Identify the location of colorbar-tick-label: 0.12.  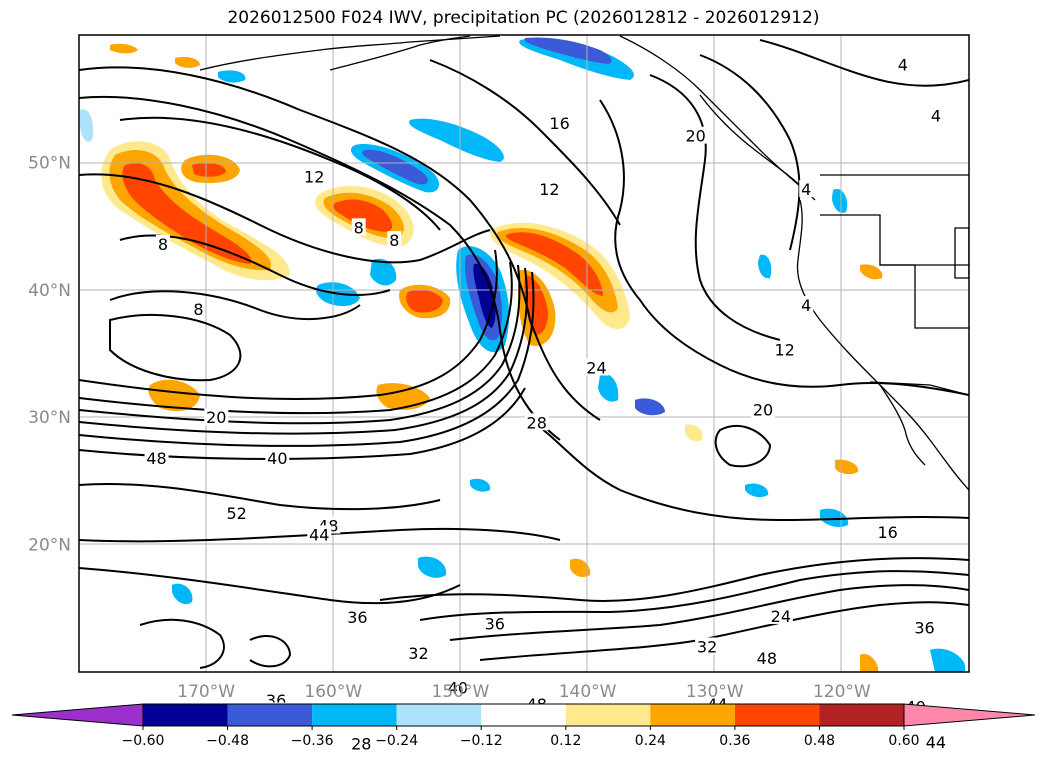
(565, 741).